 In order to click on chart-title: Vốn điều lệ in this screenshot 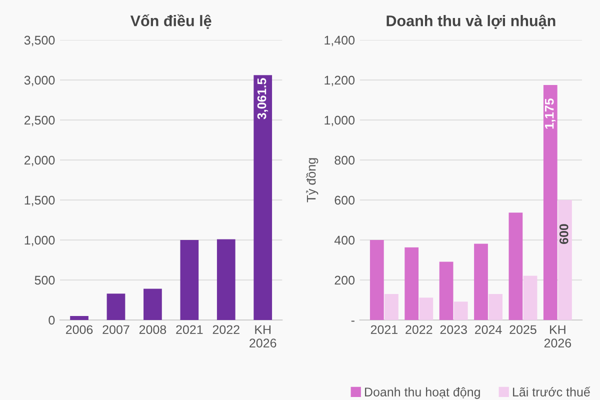, I will do `click(171, 21)`.